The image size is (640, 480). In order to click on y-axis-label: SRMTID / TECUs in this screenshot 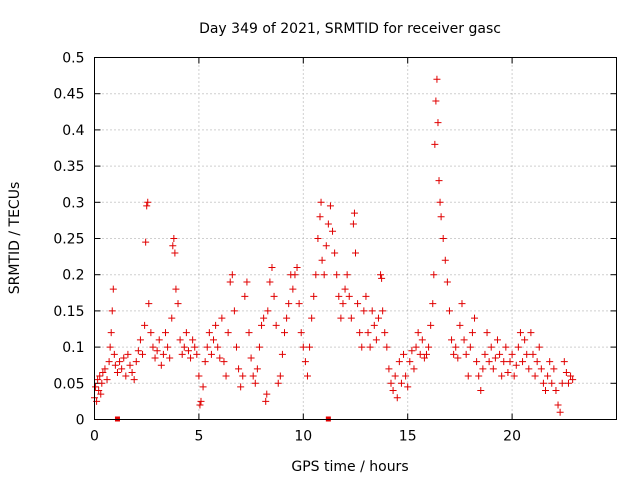, I will do `click(15, 238)`.